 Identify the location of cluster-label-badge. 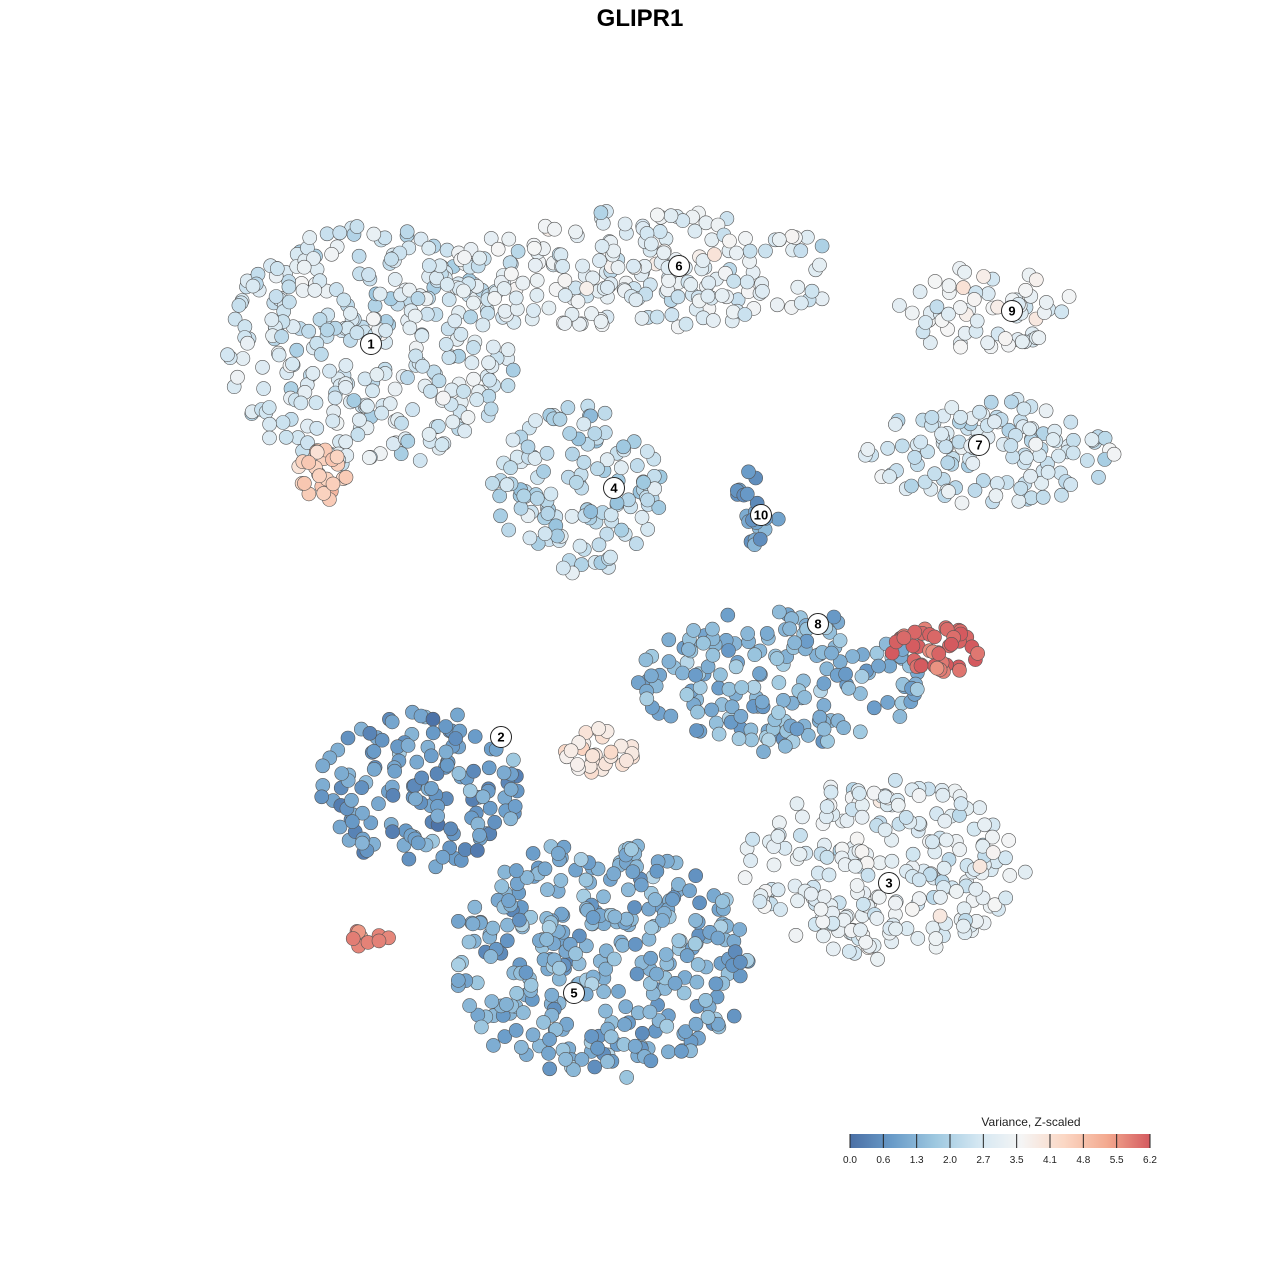
(889, 883).